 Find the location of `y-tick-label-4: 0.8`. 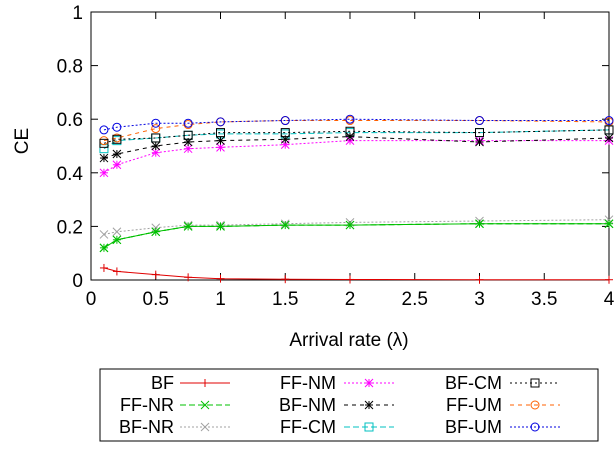

y-tick-label-4: 0.8 is located at coordinates (70, 67).